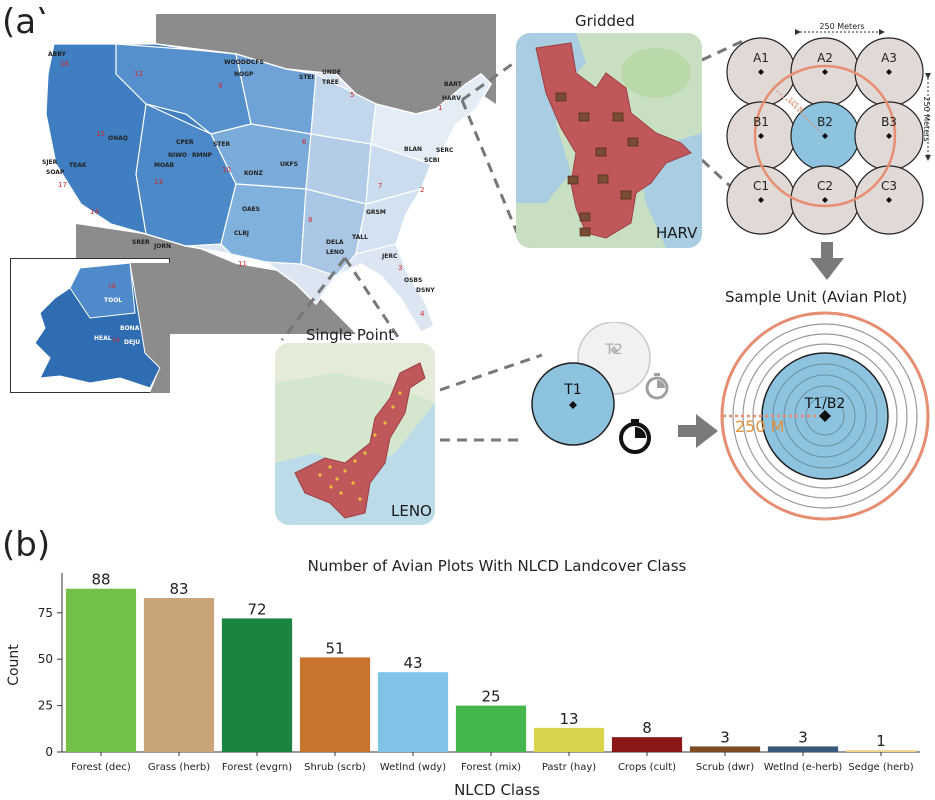 The height and width of the screenshot is (800, 935). Describe the element at coordinates (698, 431) in the screenshot. I see `right-arrow-icon` at that location.